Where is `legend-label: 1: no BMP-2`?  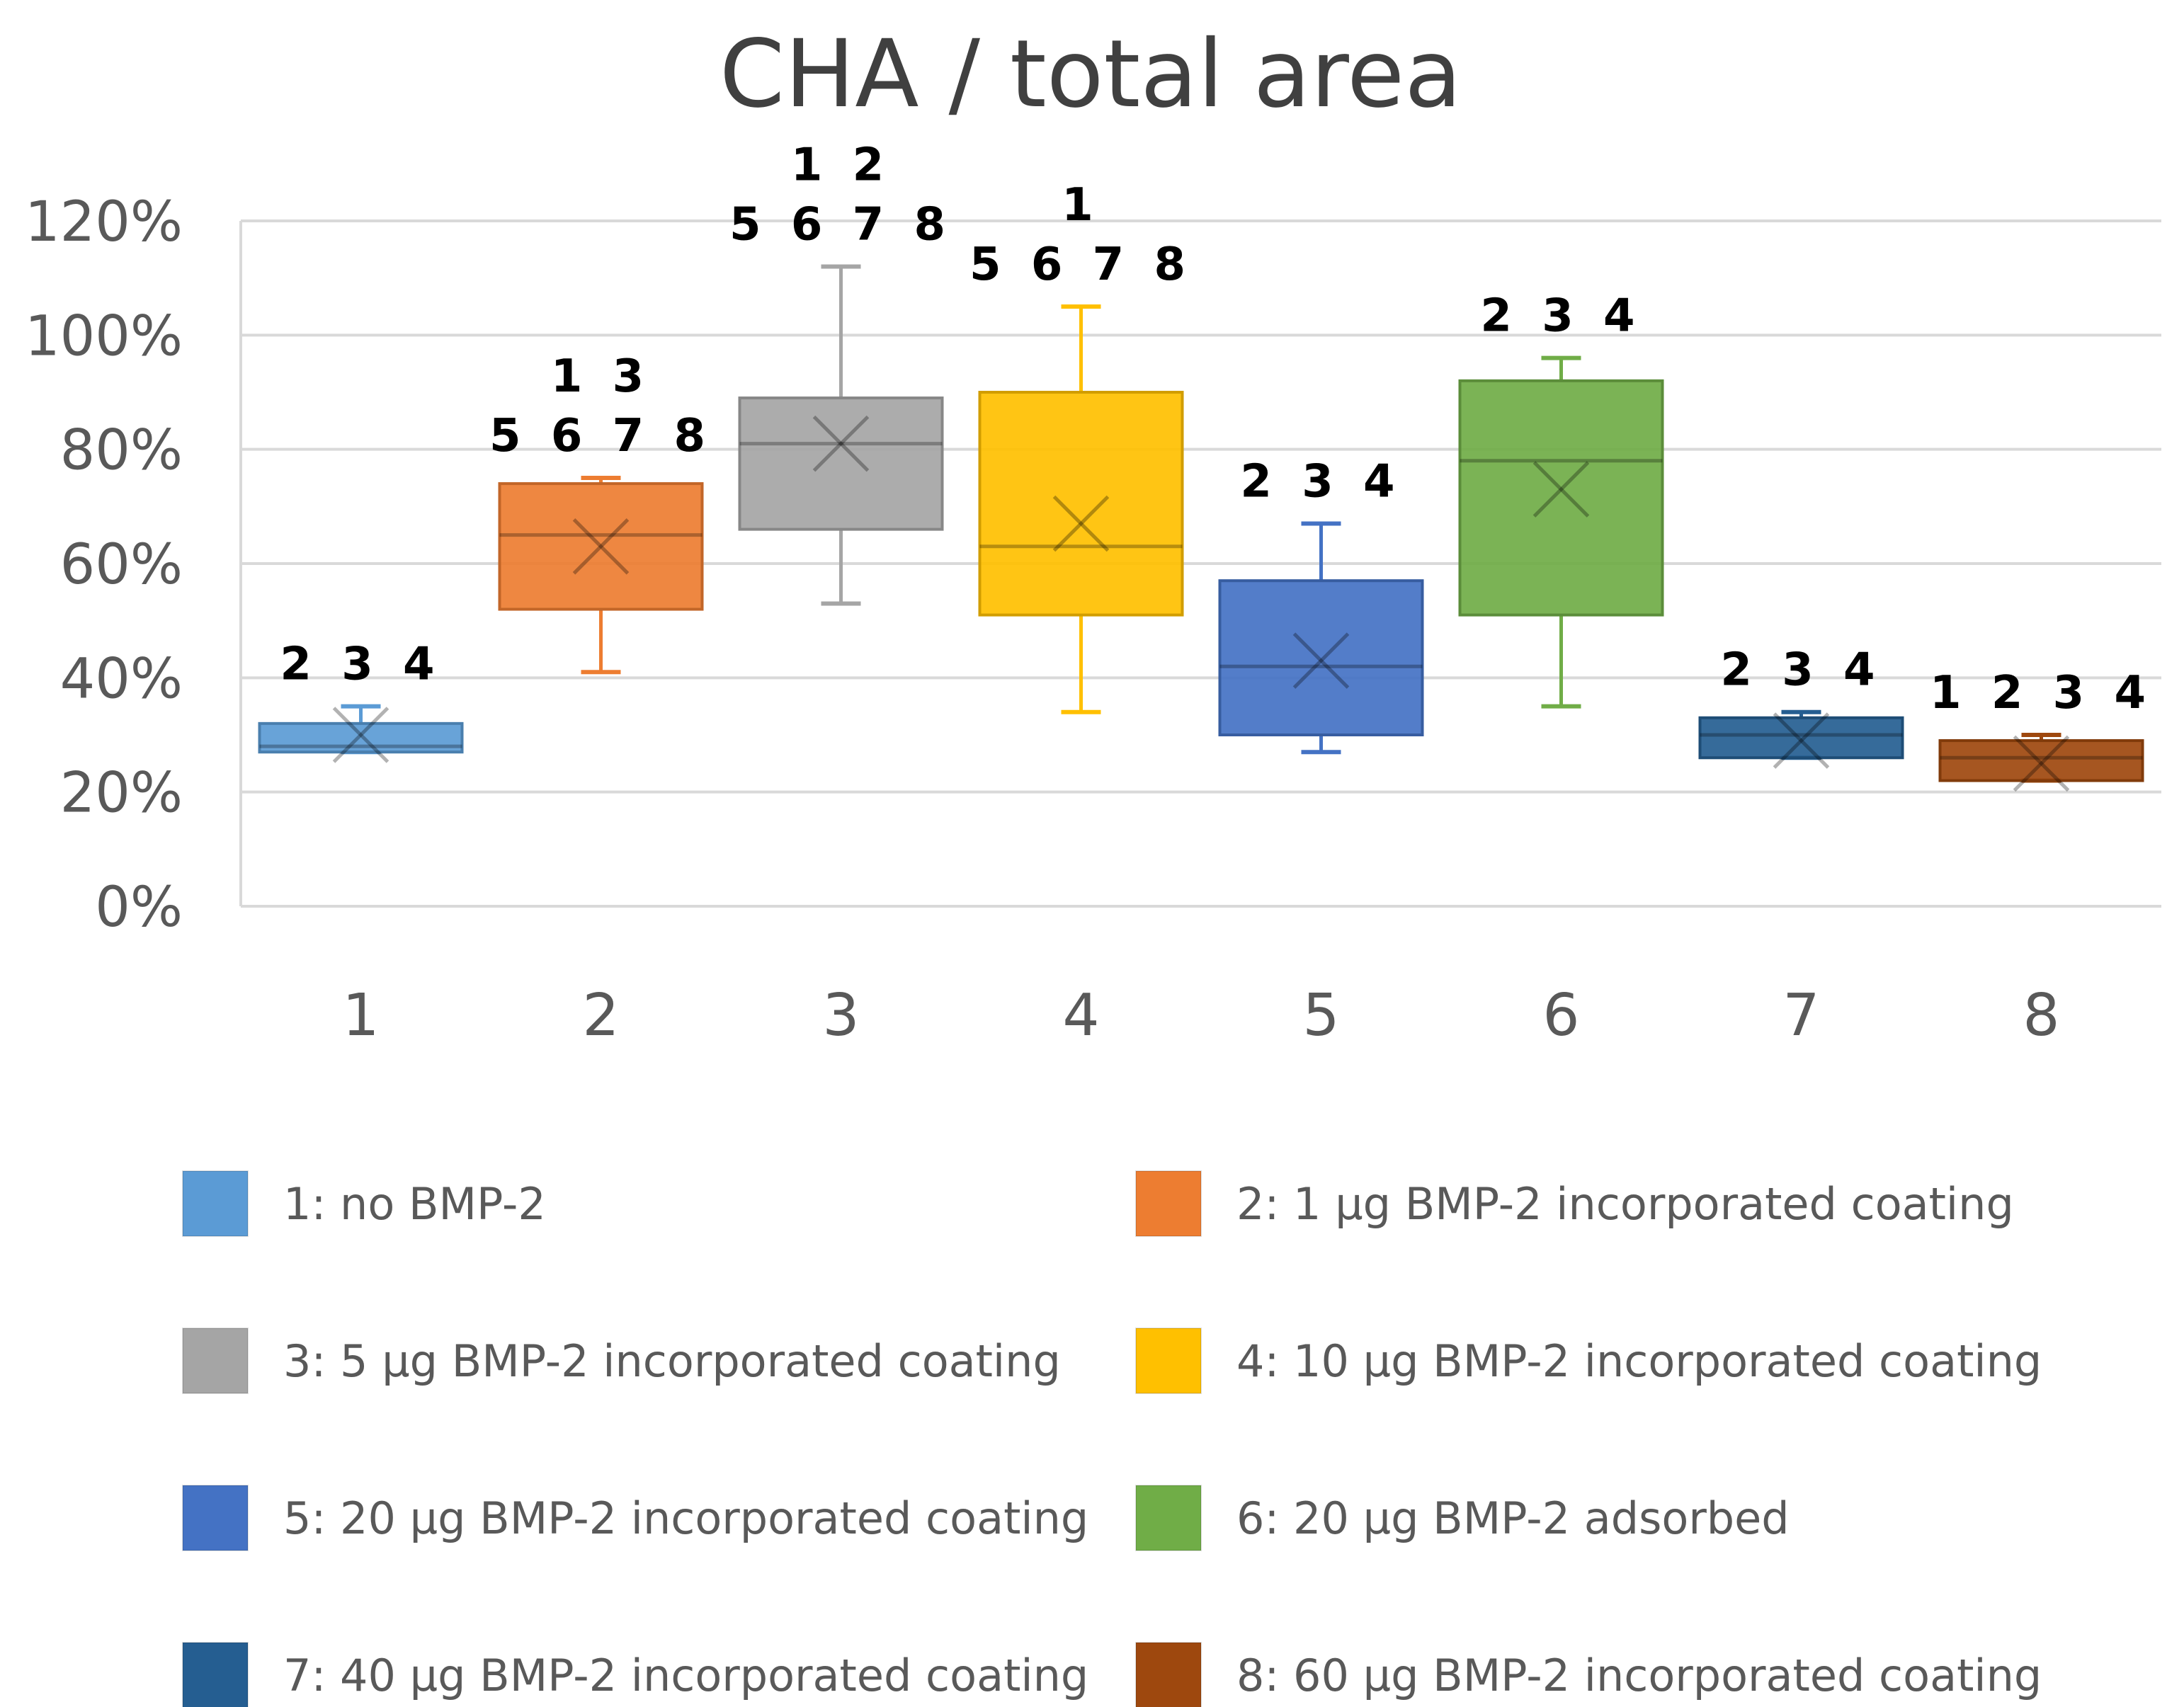 legend-label: 1: no BMP-2 is located at coordinates (415, 1204).